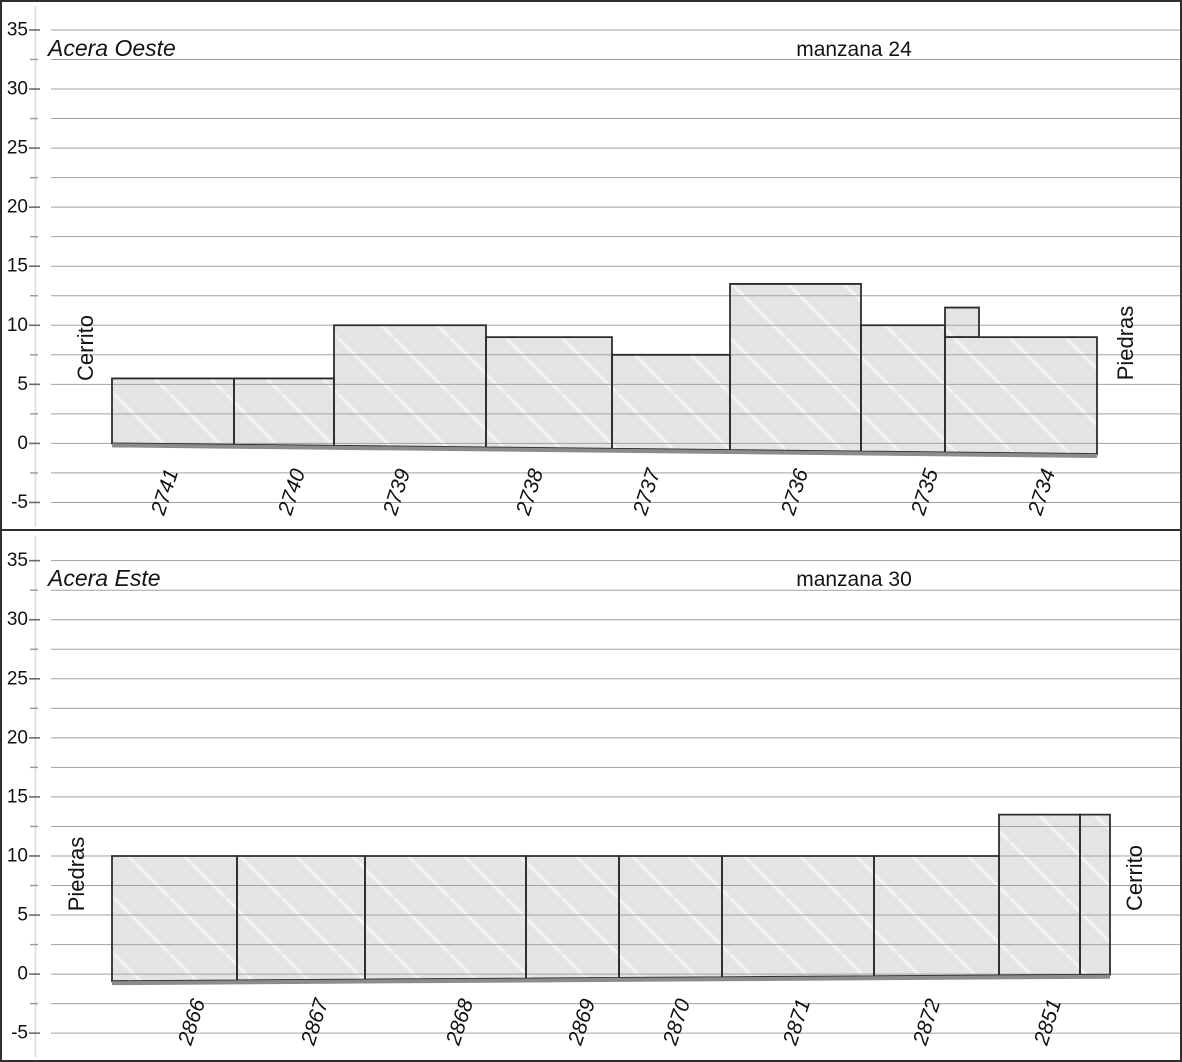 The image size is (1182, 1062). Describe the element at coordinates (165, 492) in the screenshot. I see `lot-number-label: 2741` at that location.